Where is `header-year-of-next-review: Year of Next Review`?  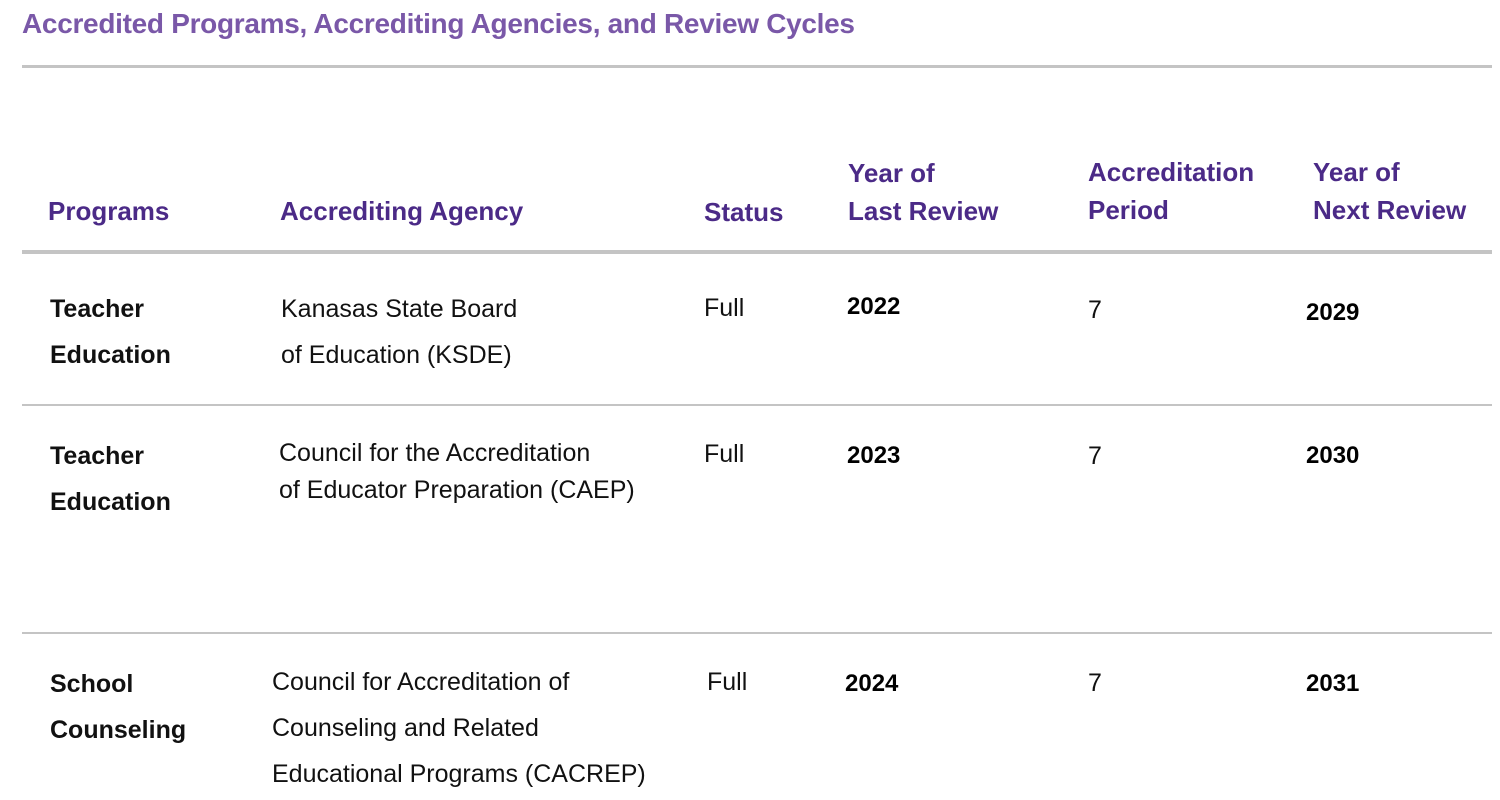
header-year-of-next-review: Year of Next Review is located at coordinates (1390, 191).